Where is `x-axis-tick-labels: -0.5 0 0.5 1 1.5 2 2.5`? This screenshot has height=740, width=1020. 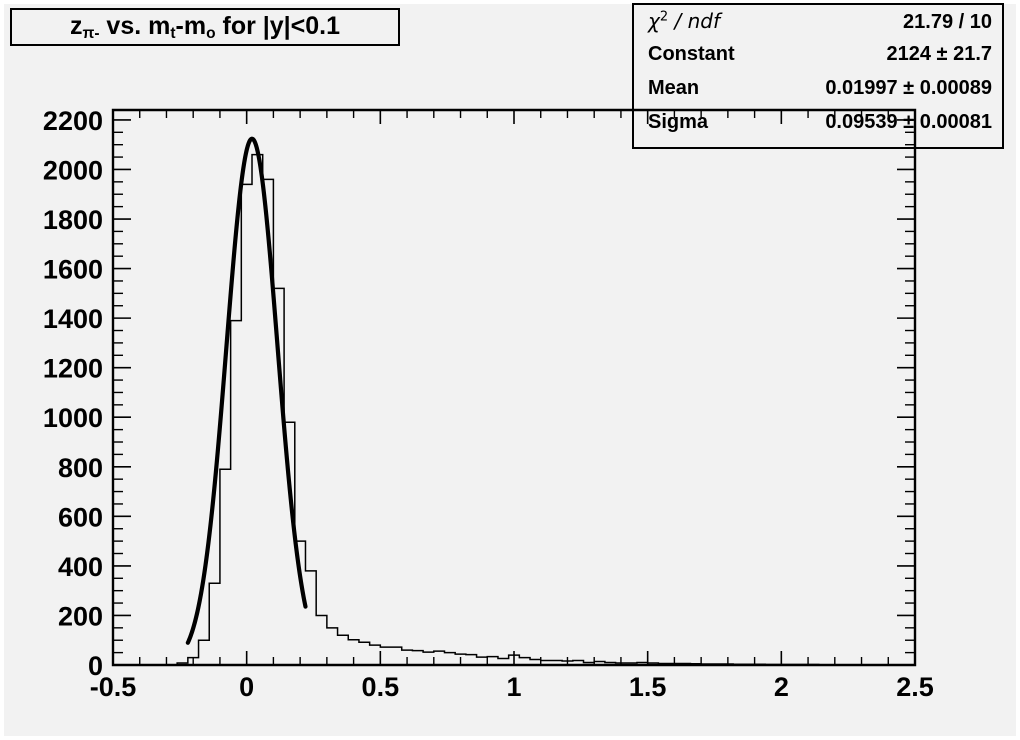 x-axis-tick-labels: -0.5 0 0.5 1 1.5 2 2.5 is located at coordinates (512, 687).